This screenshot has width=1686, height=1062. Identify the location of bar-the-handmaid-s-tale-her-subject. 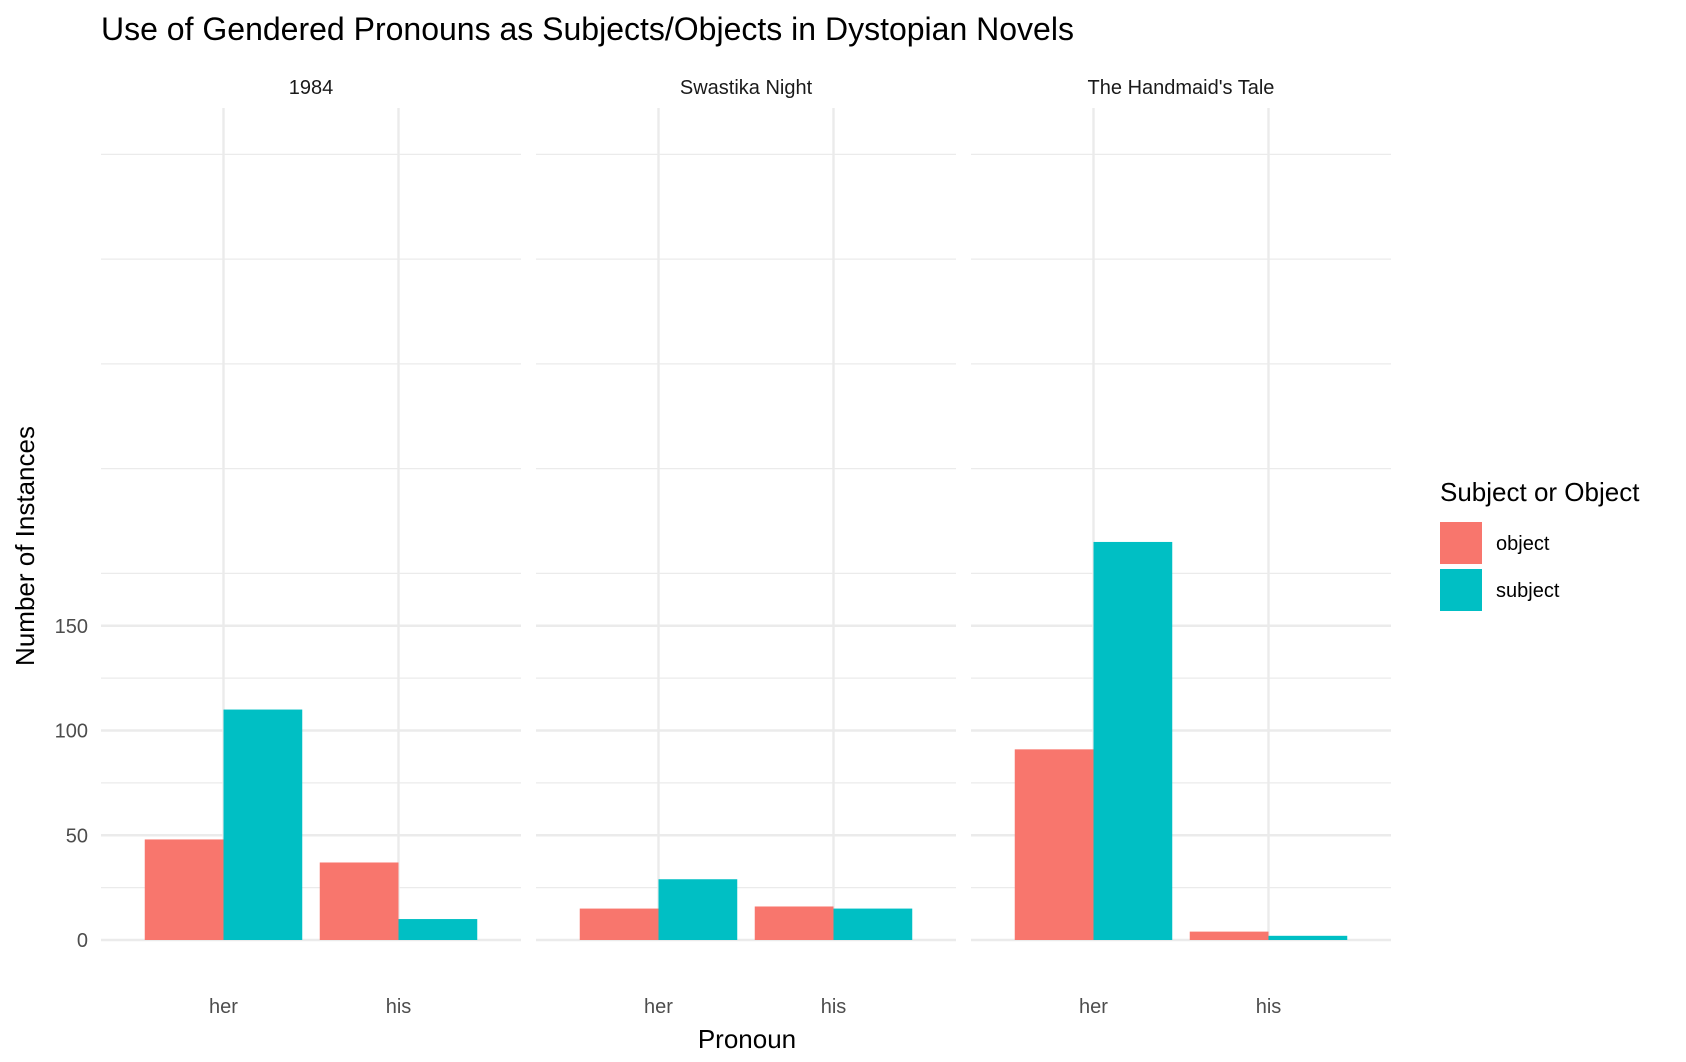
(1133, 740).